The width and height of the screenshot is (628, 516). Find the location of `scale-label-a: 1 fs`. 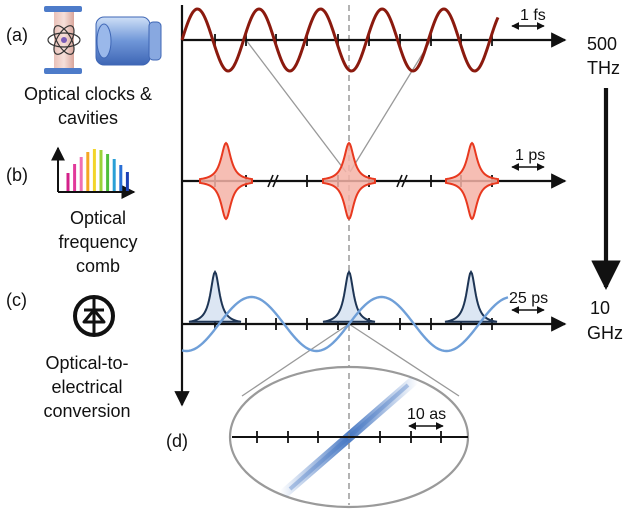

scale-label-a: 1 fs is located at coordinates (533, 15).